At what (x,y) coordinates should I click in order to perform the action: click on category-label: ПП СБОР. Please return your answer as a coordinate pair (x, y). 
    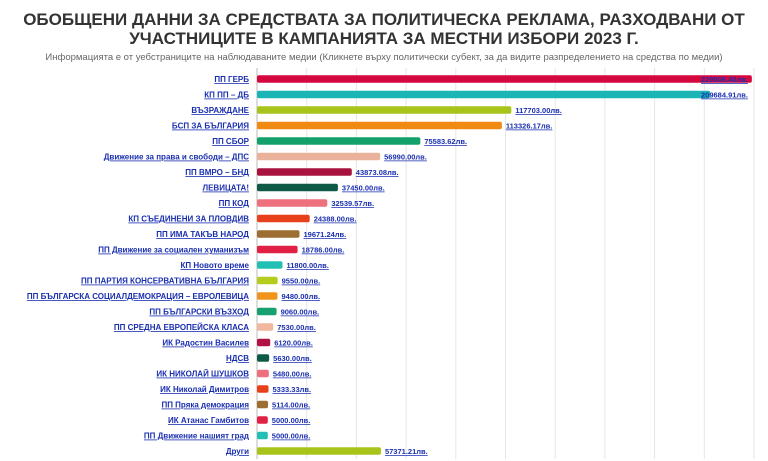
    Looking at the image, I should click on (230, 141).